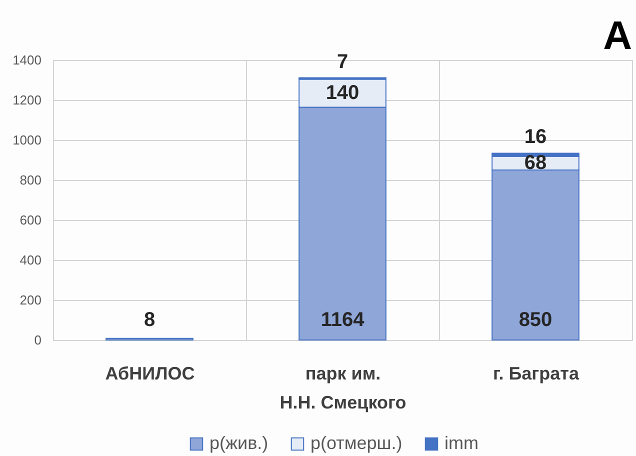 The width and height of the screenshot is (636, 456). What do you see at coordinates (343, 320) in the screenshot?
I see `data-label: 1164` at bounding box center [343, 320].